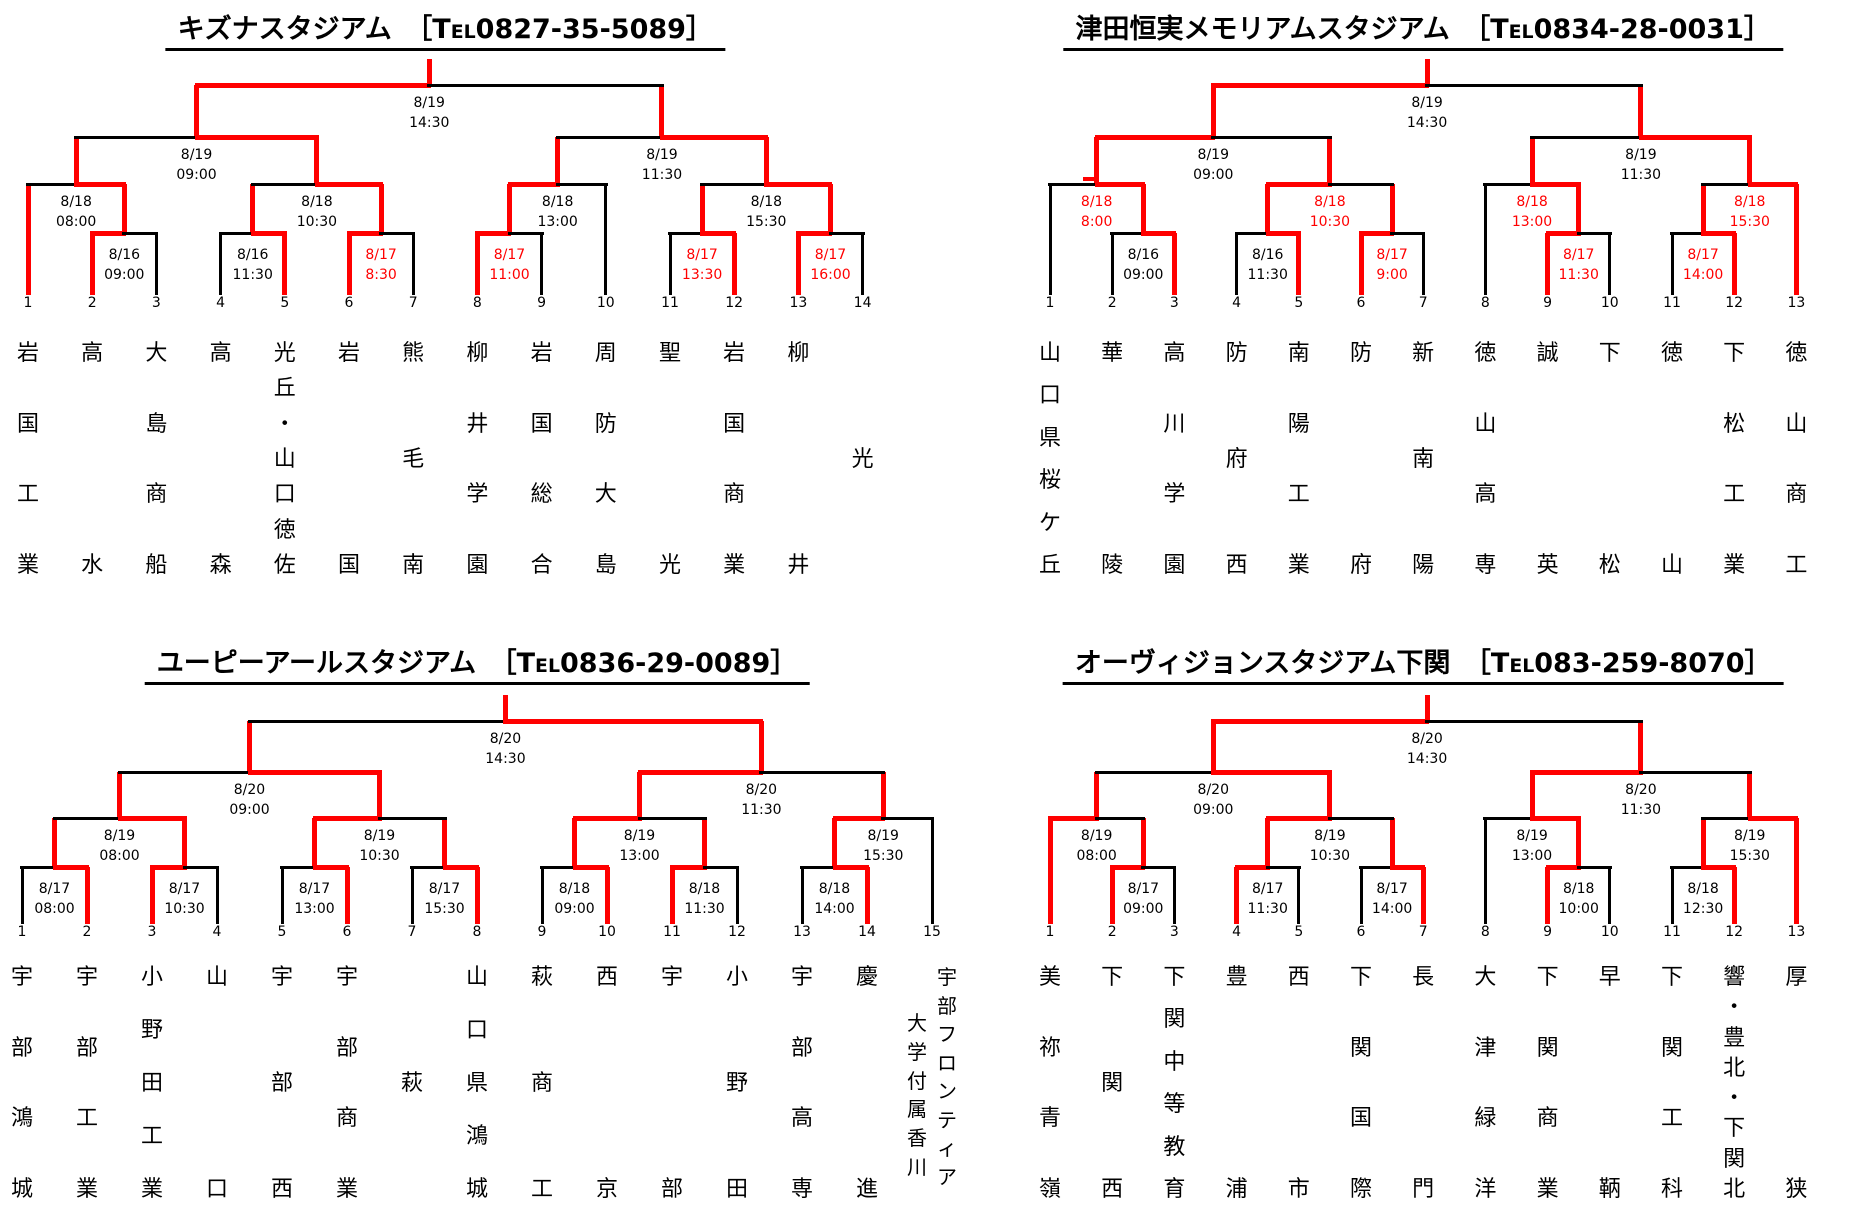  Describe the element at coordinates (1089, 179) in the screenshot. I see `red-dash-marker` at that location.